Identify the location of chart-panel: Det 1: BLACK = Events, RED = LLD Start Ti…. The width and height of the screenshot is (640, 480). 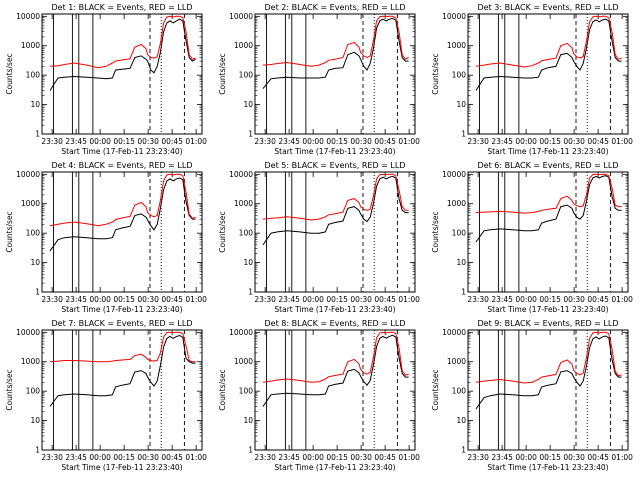
(106, 79).